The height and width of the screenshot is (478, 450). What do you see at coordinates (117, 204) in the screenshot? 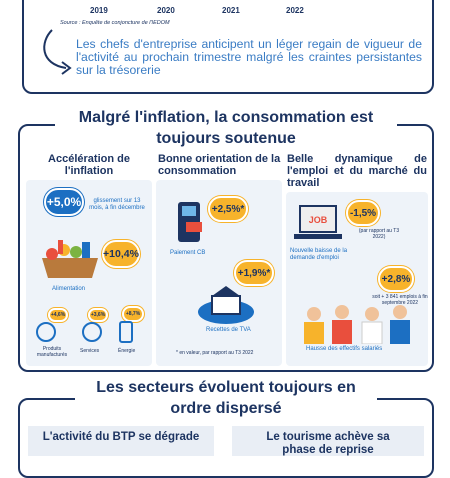
I see `caption: glissement sur 13 mois, à fin décembre` at bounding box center [117, 204].